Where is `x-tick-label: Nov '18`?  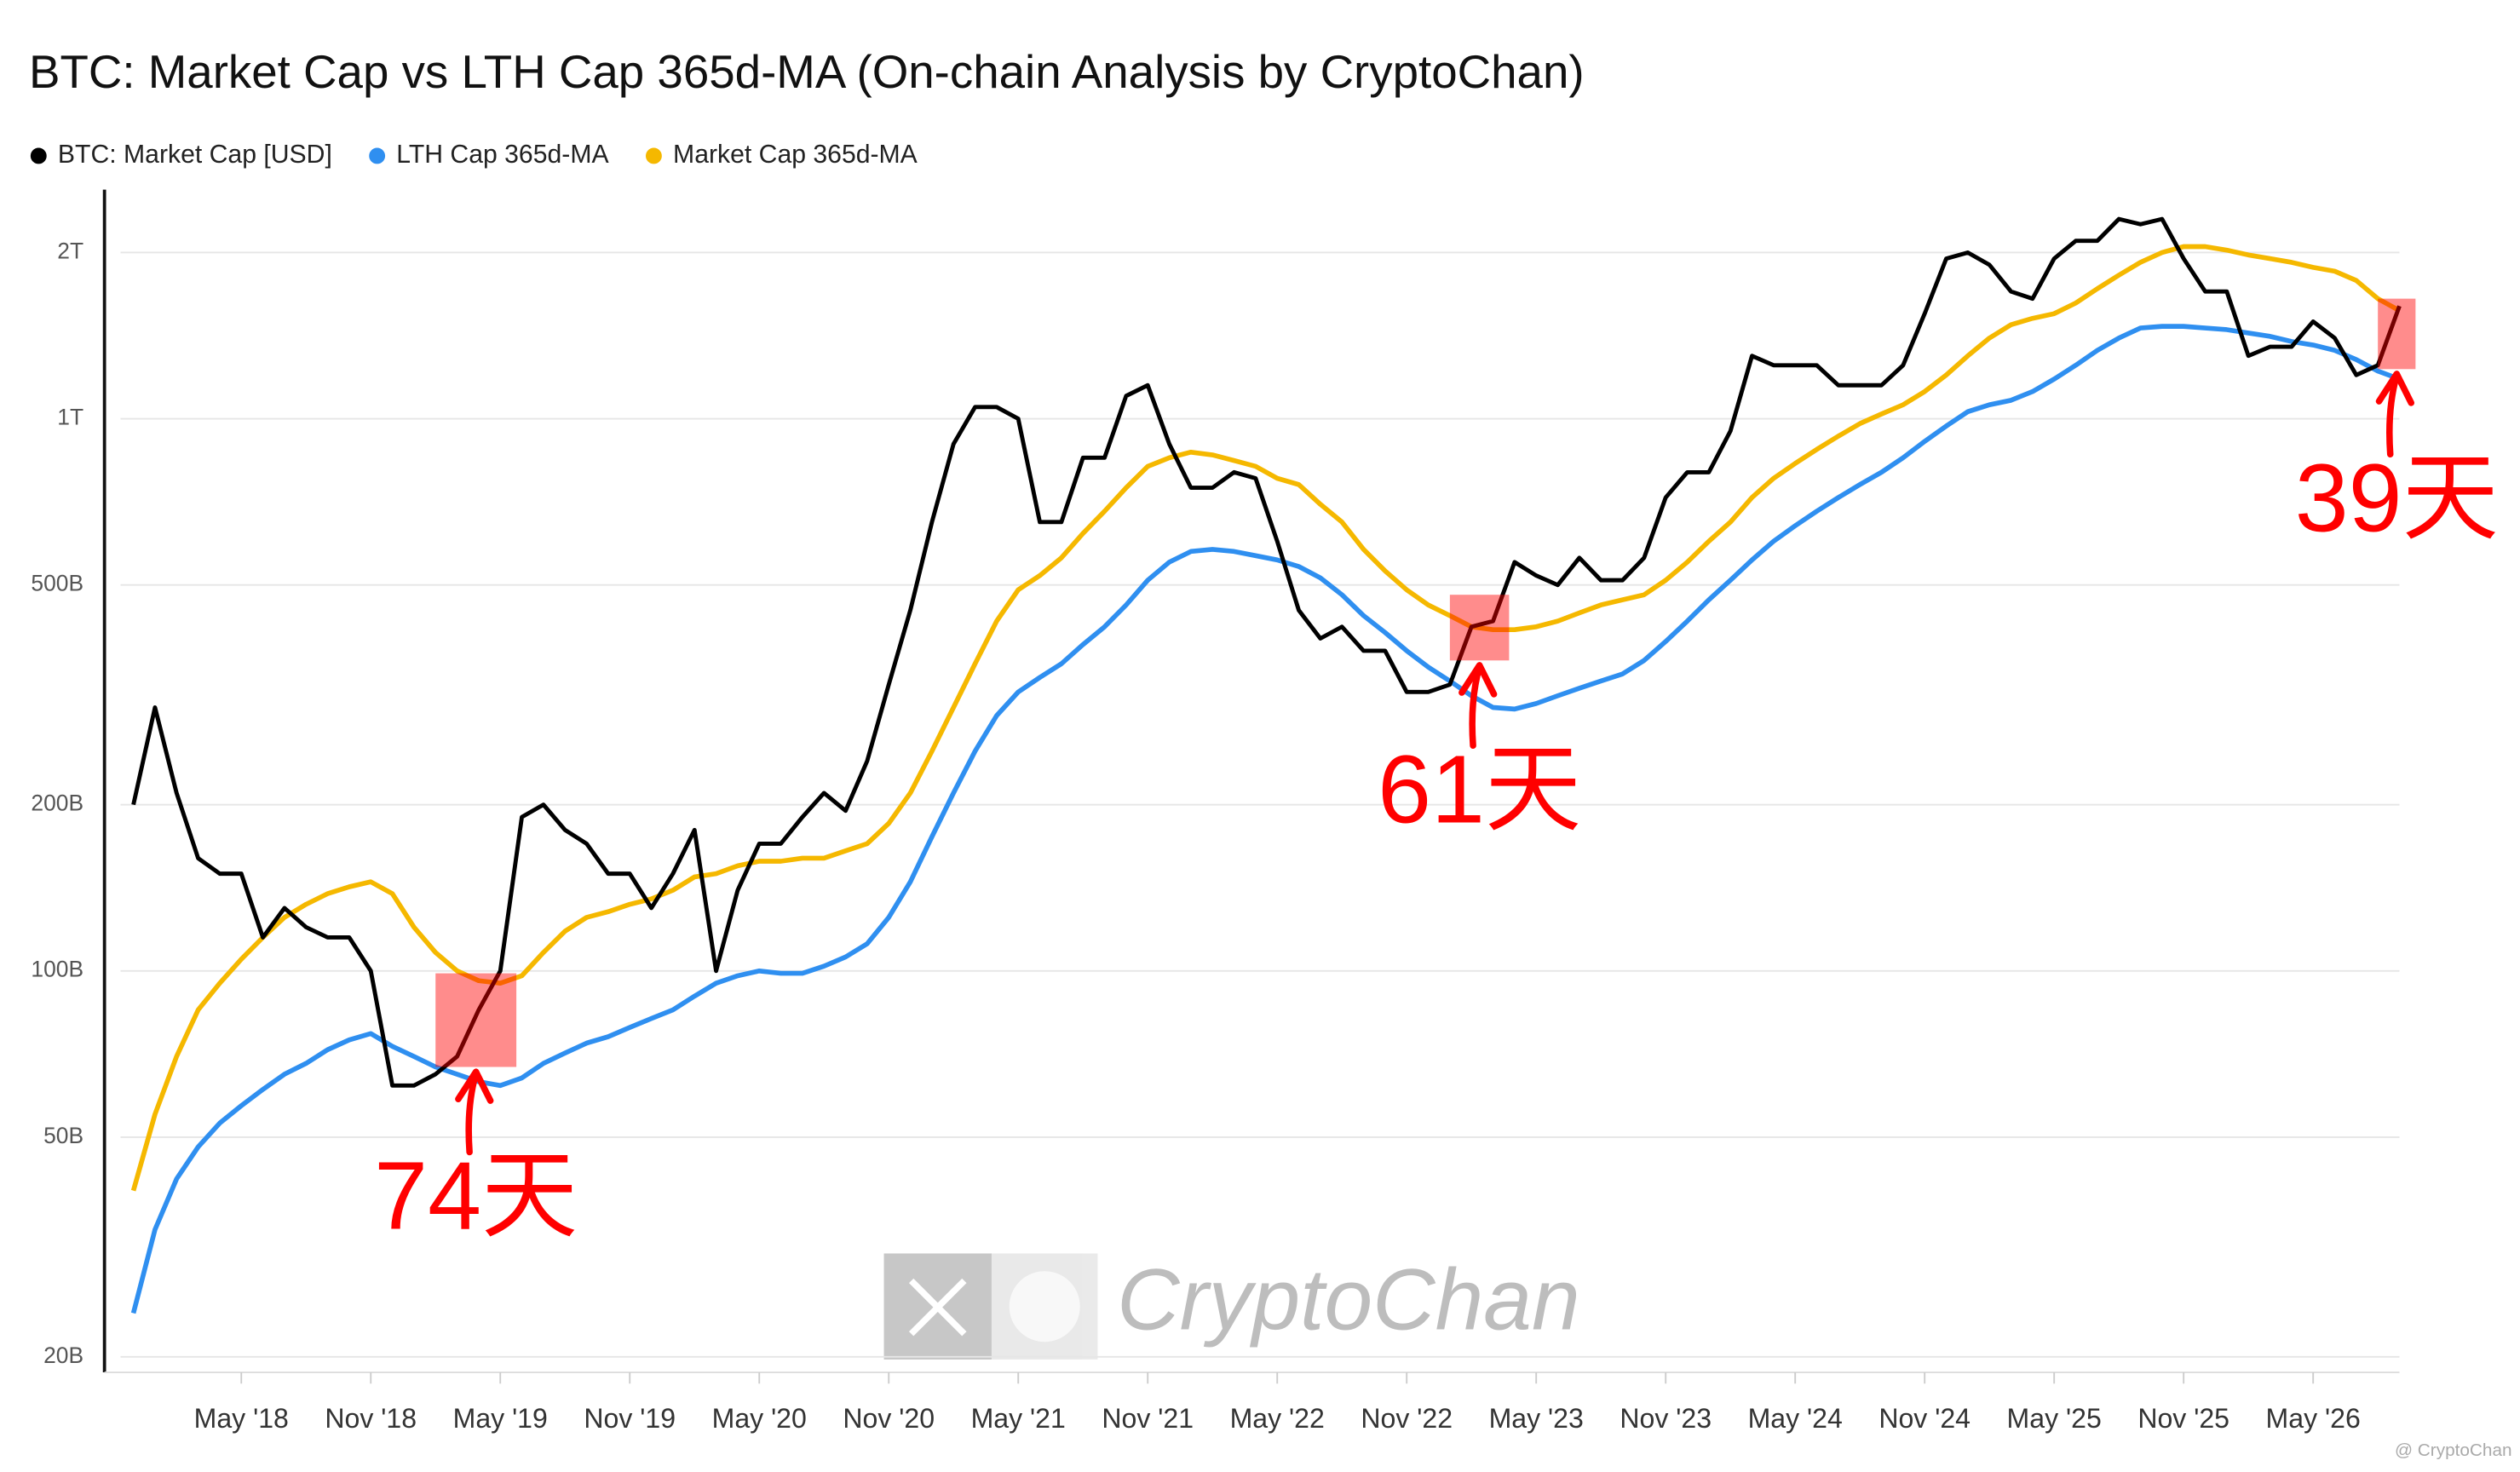 x-tick-label: Nov '18 is located at coordinates (371, 1419).